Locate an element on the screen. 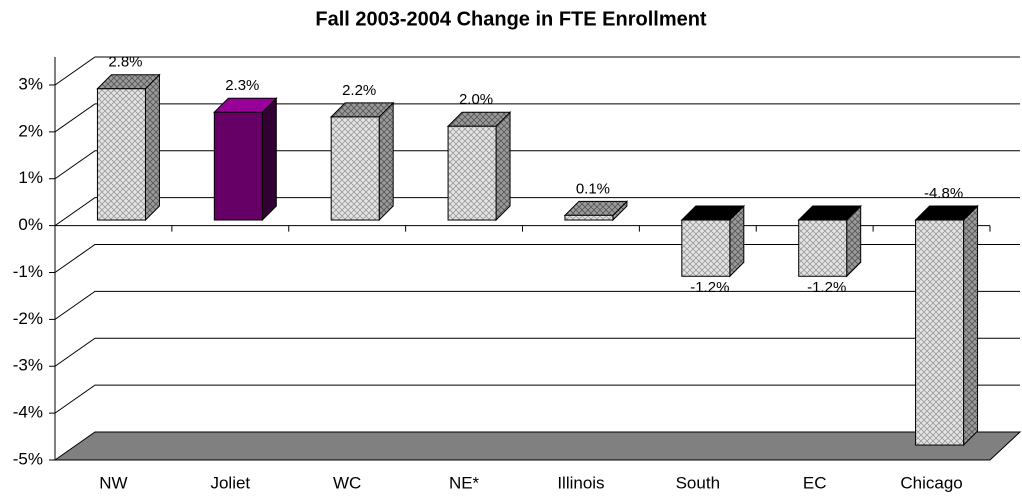 The image size is (1022, 500). x-tick-label: South is located at coordinates (698, 482).